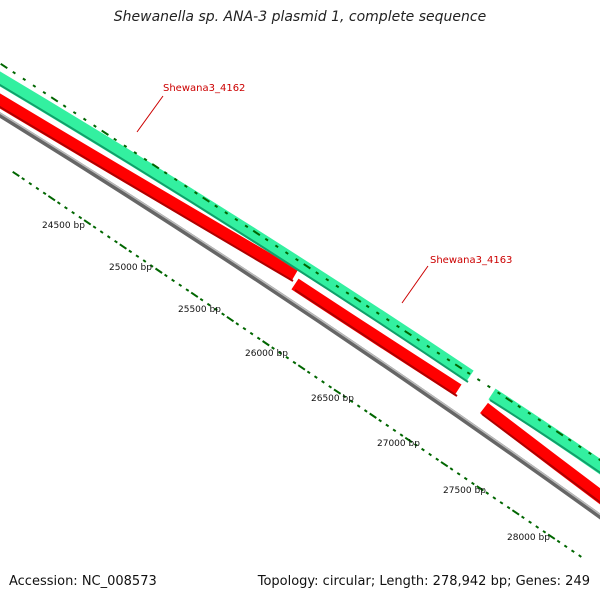 The height and width of the screenshot is (600, 600). I want to click on gene-arrow-forward-2-shade, so click(544, 436).